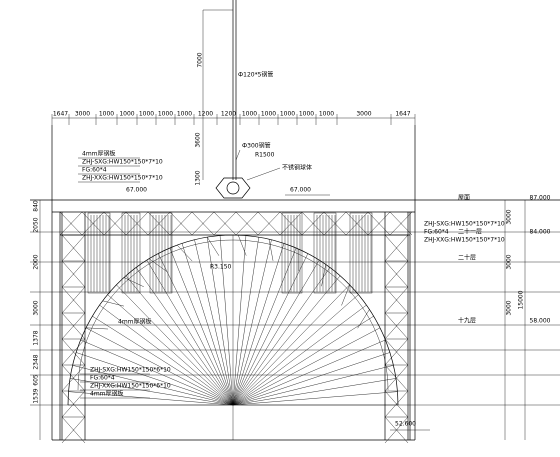  I want to click on label: 7000, so click(200, 59).